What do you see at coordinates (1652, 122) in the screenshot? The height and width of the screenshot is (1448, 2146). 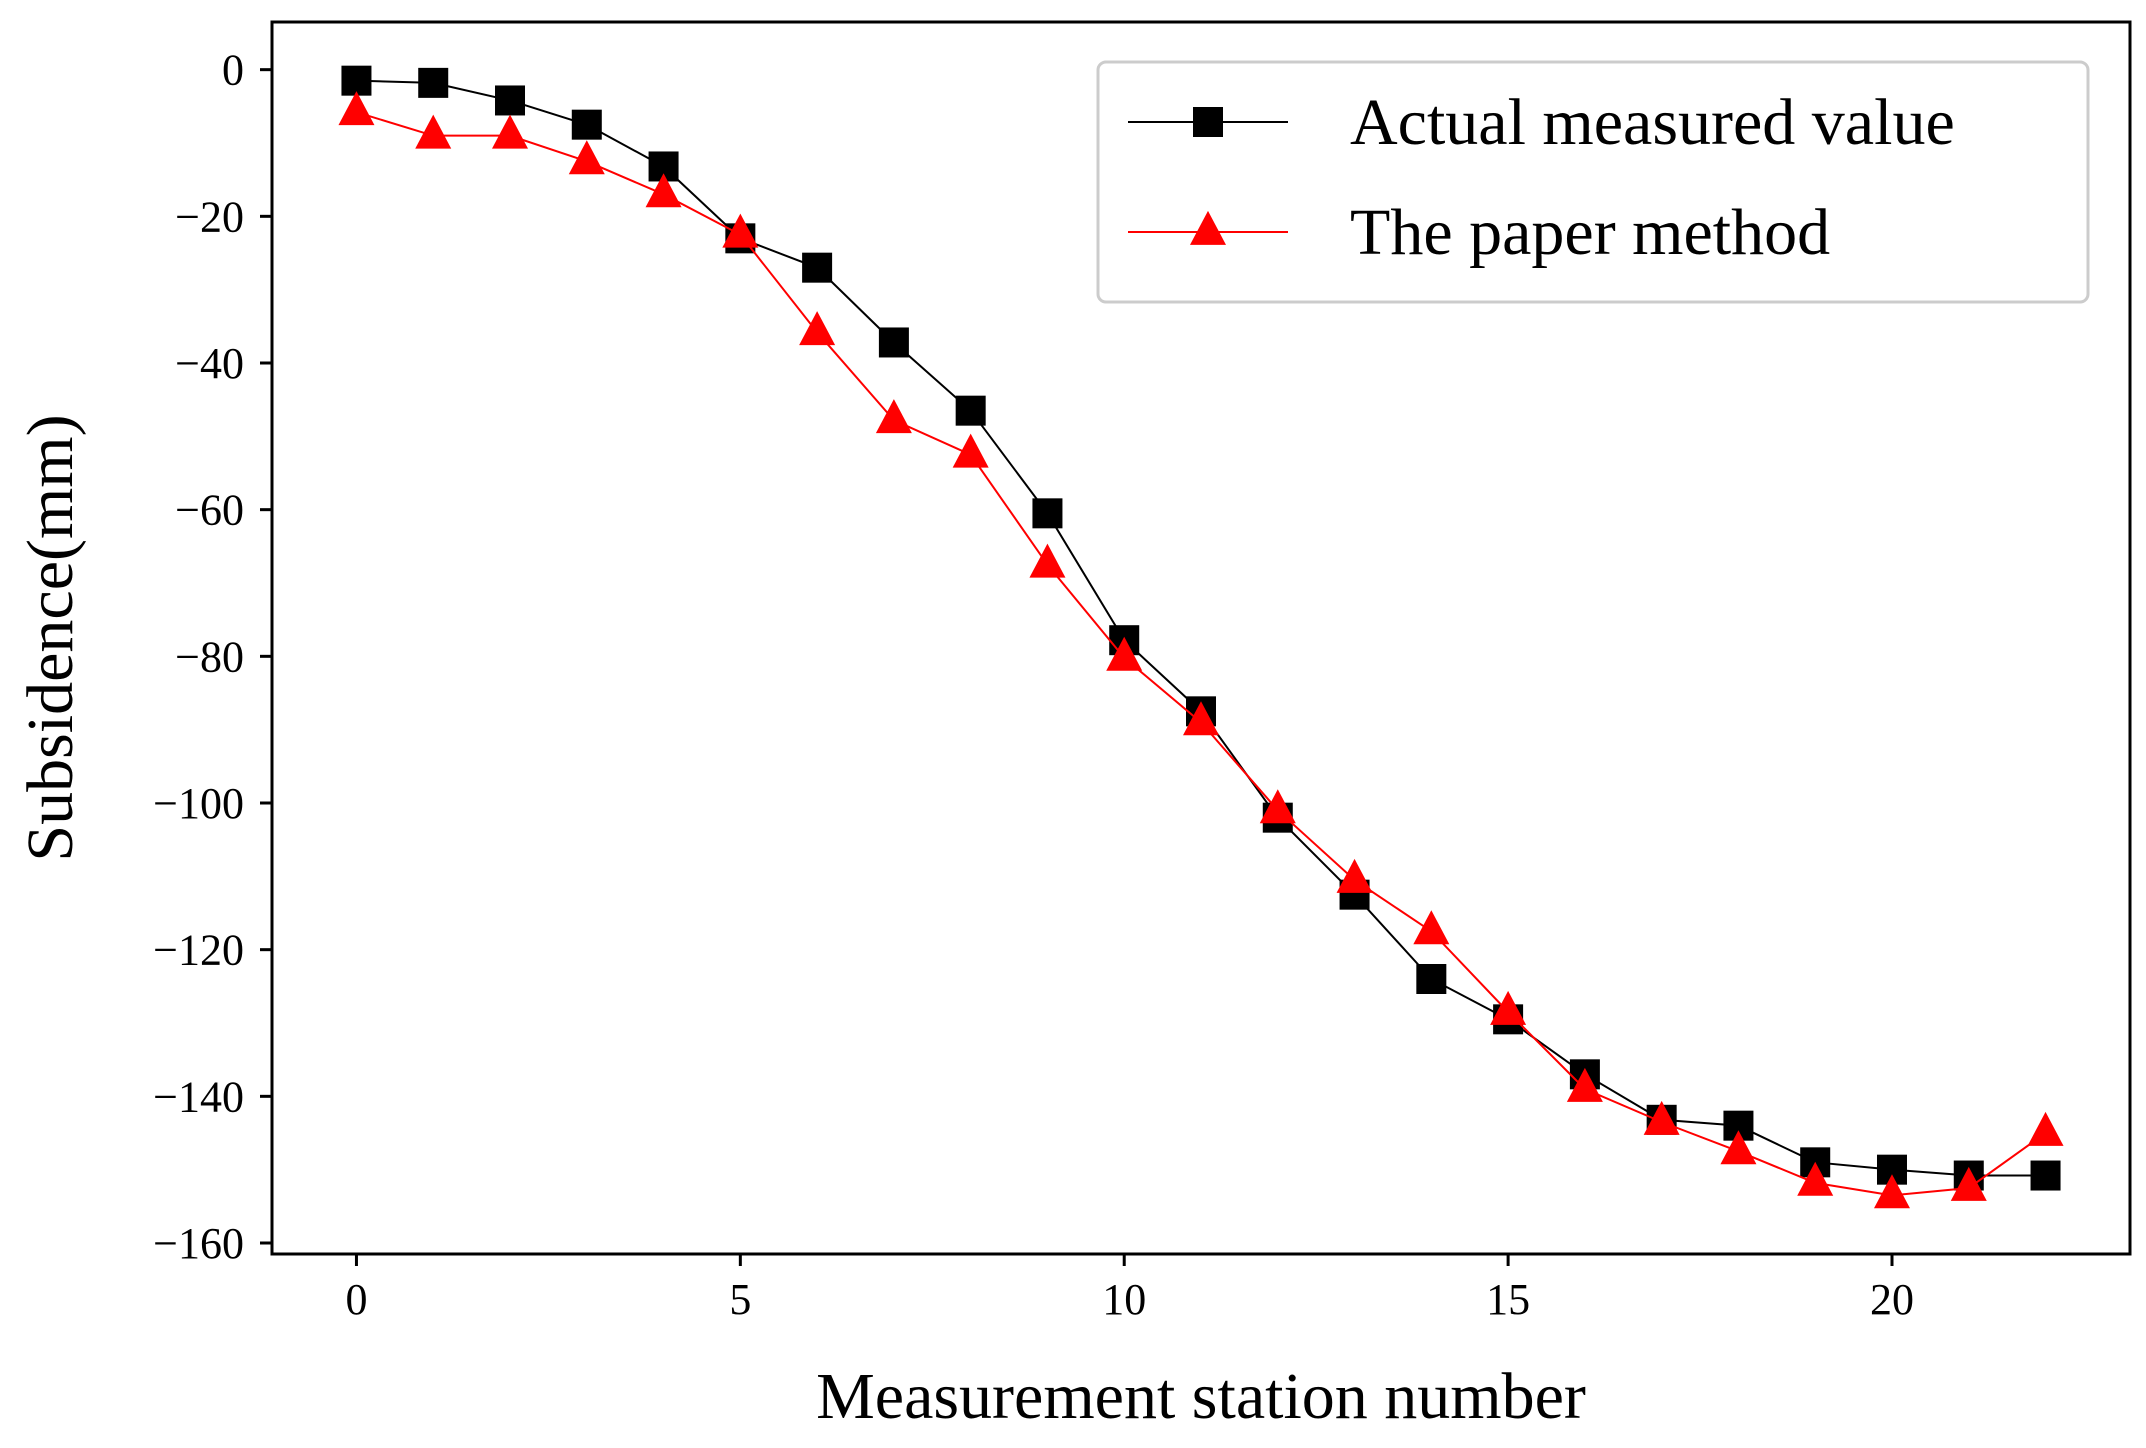 I see `legend-label-actual: Actual measured value` at bounding box center [1652, 122].